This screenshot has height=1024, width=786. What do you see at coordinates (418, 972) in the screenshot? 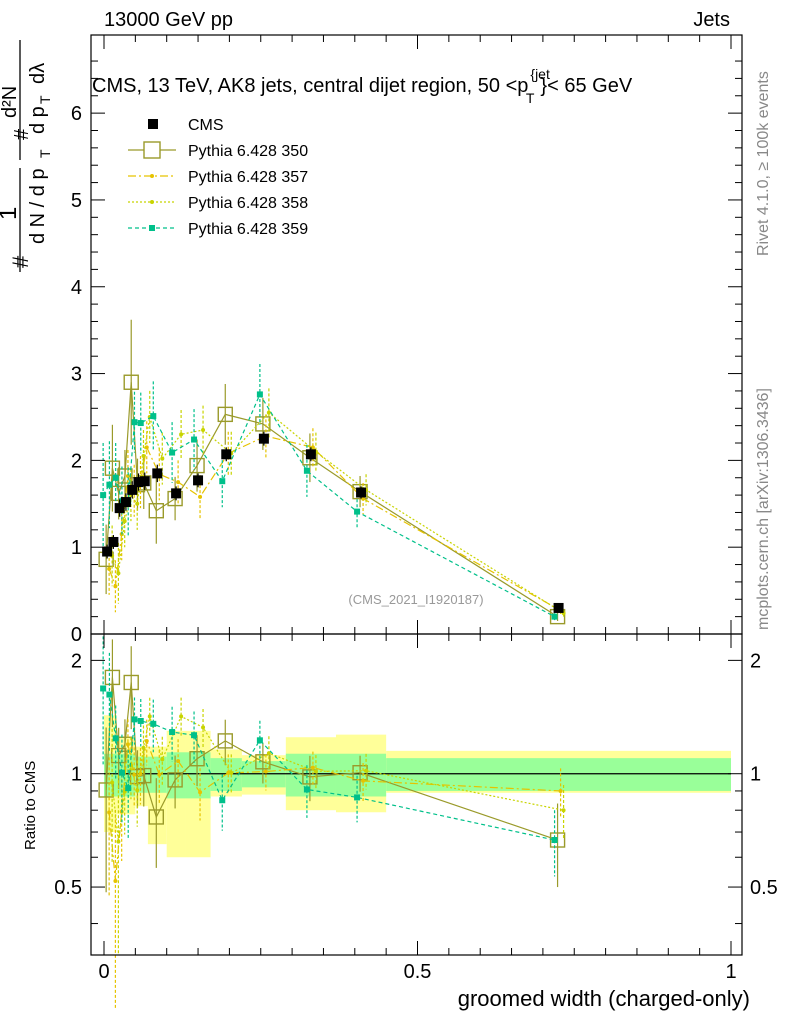
I see `x-tick-label: 0.5` at bounding box center [418, 972].